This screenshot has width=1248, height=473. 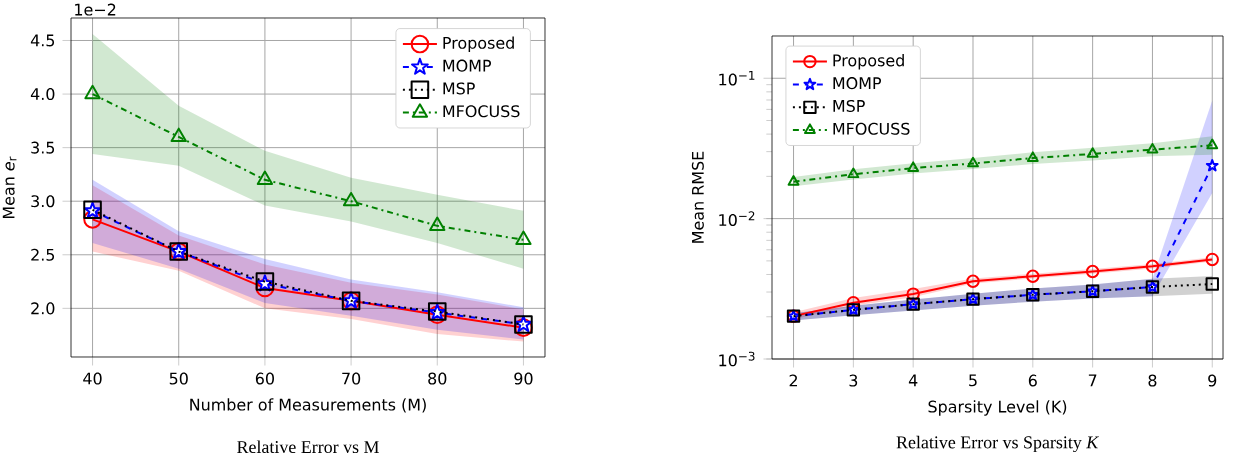 I want to click on x-tick-label: 9, so click(x=1212, y=380).